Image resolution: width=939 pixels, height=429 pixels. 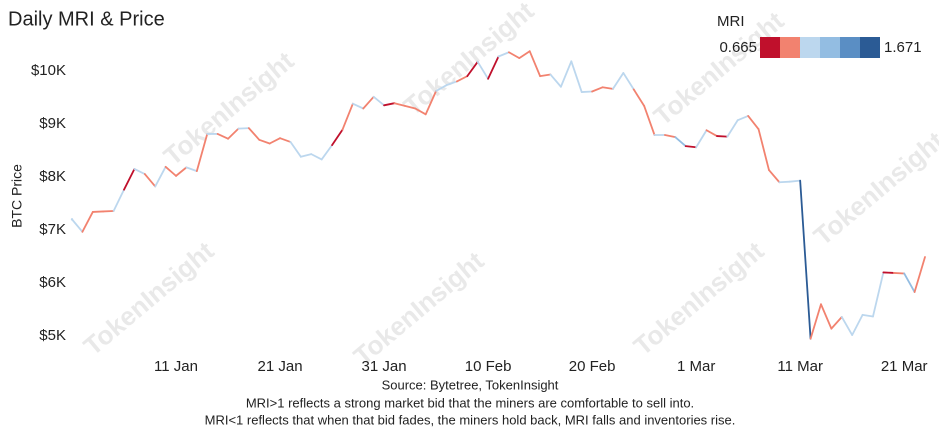 I want to click on x-tick-label: 21 Jan, so click(x=280, y=366).